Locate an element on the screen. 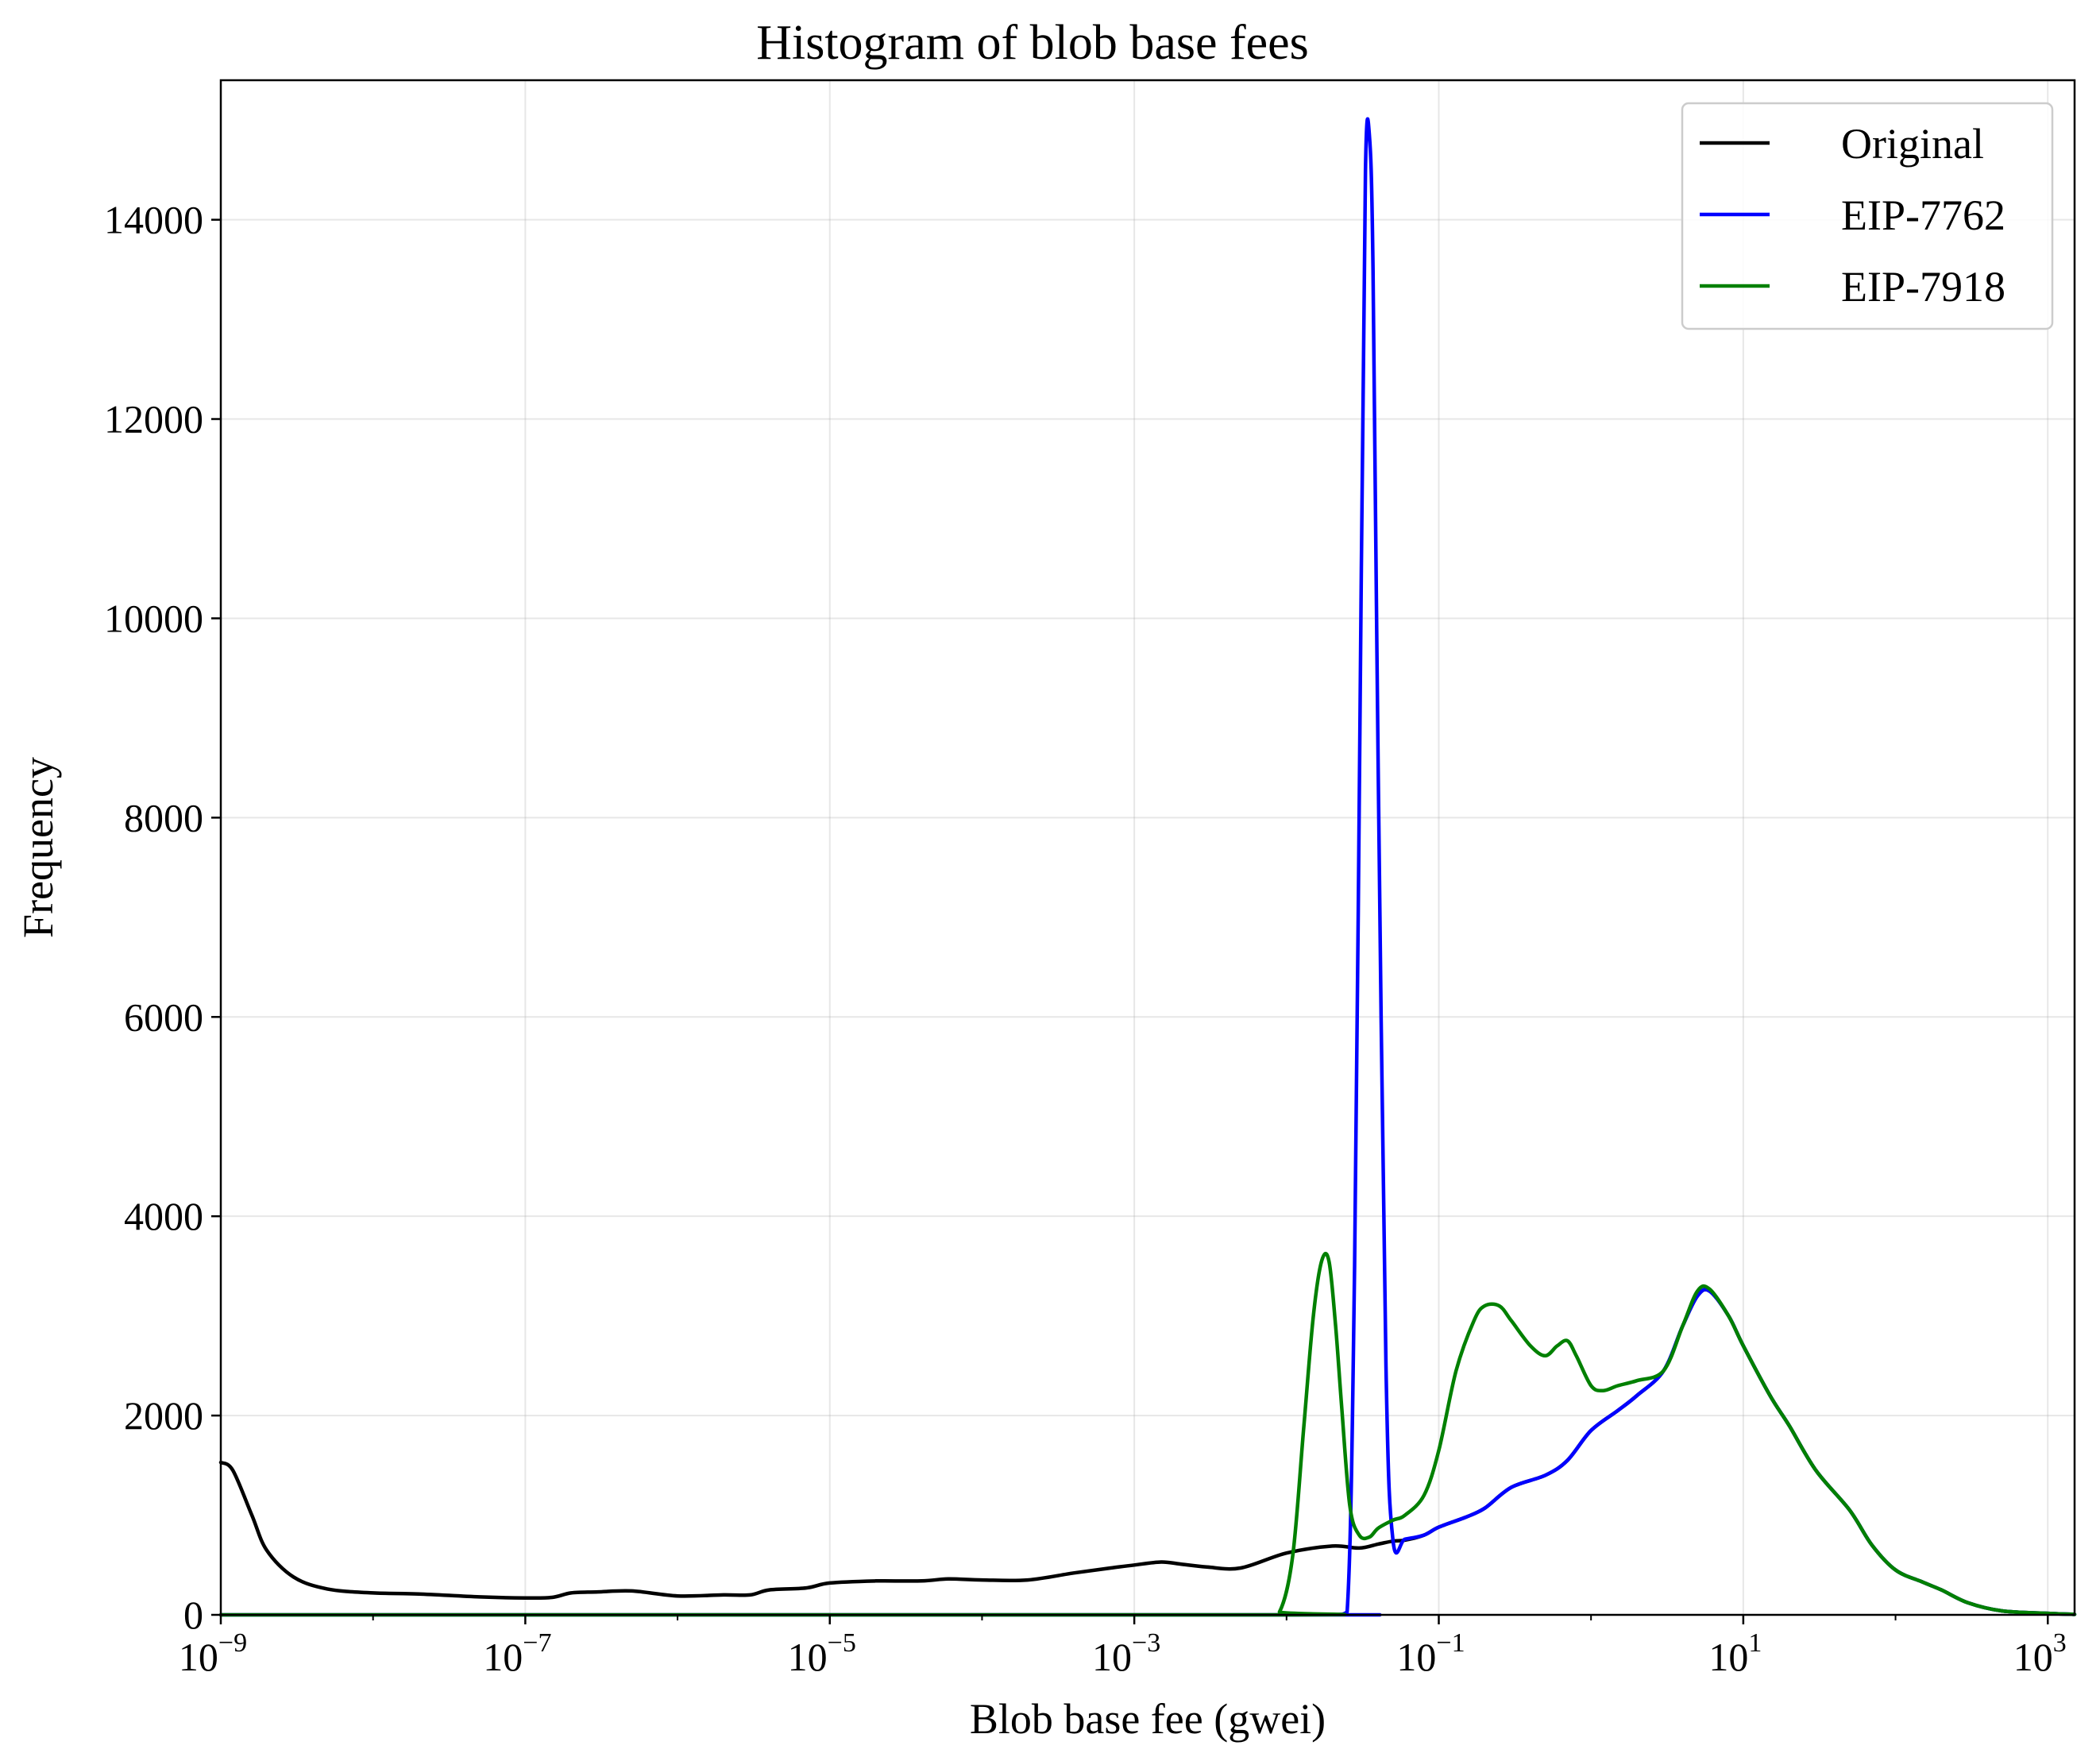 This screenshot has height=1761, width=2100. y-axis-ticks: 0 2000 4000 6000 8000 10000 12000 14000 is located at coordinates (162, 917).